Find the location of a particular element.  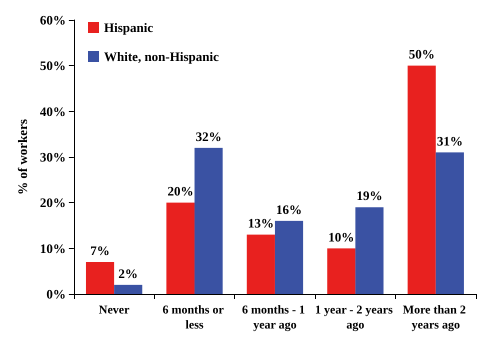

data-label: 10% is located at coordinates (341, 236).